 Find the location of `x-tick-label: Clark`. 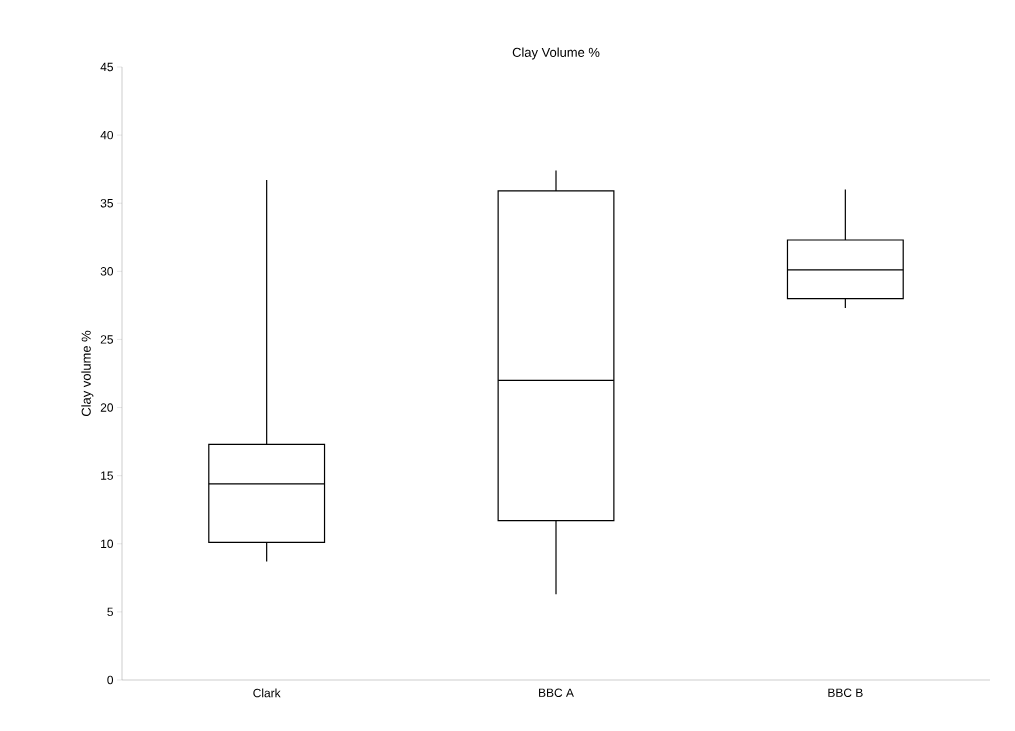

x-tick-label: Clark is located at coordinates (267, 693).